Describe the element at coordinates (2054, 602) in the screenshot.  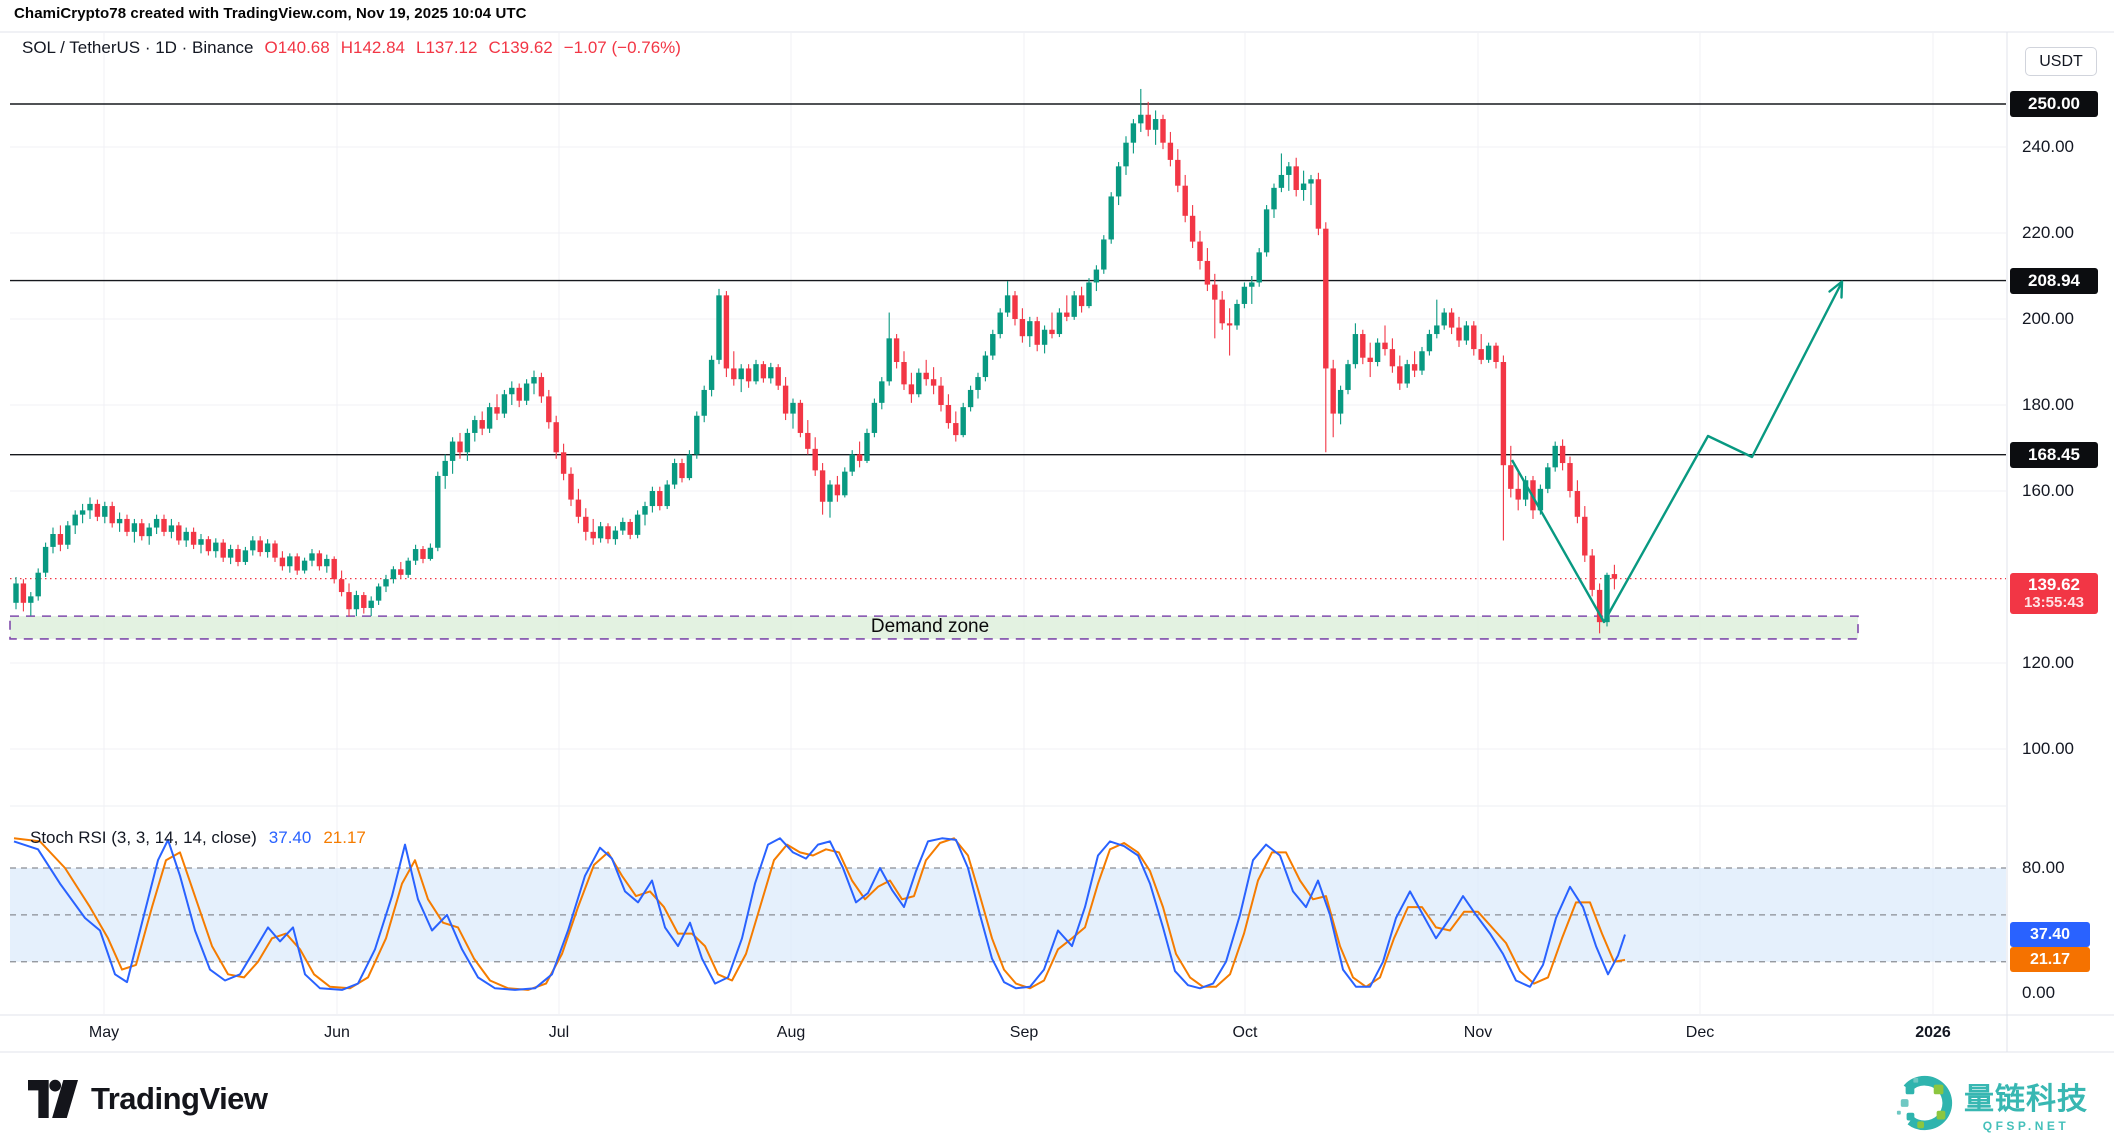
I see `bar-countdown: 13:55:43` at that location.